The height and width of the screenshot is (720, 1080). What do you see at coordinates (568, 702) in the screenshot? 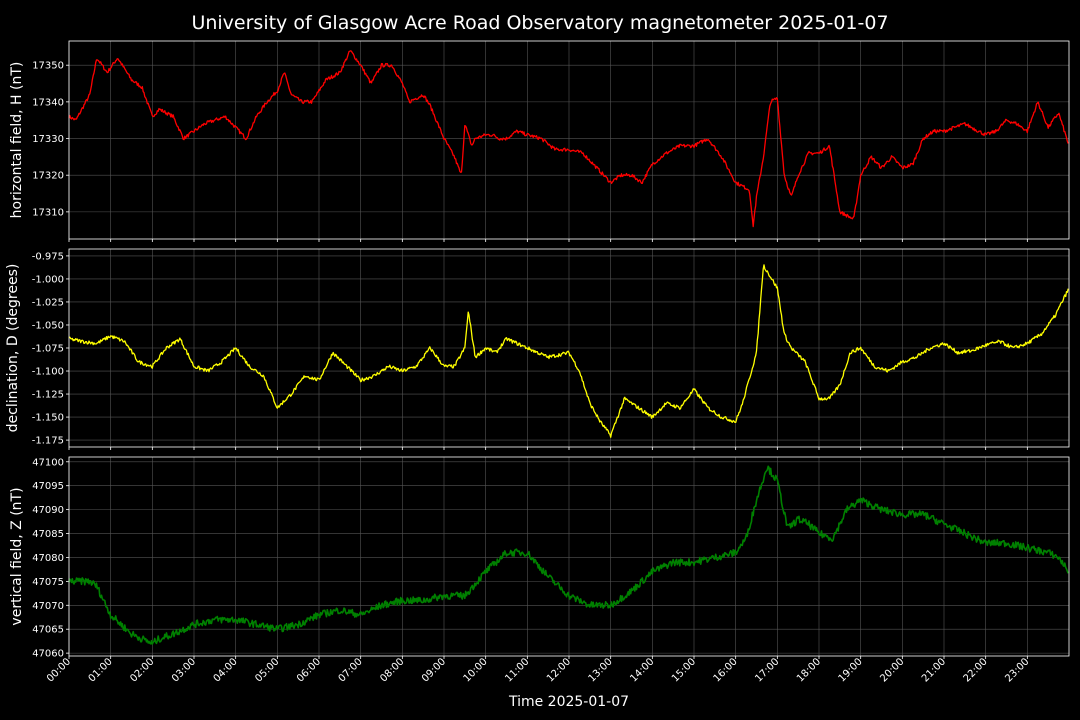
I see `x-axis-label: Time 2025-01-07` at bounding box center [568, 702].